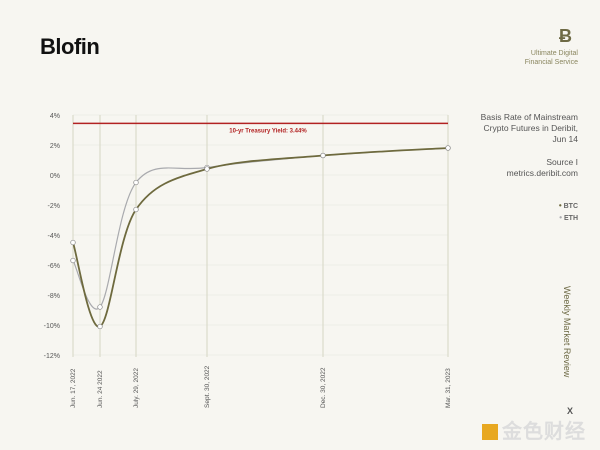  Describe the element at coordinates (568, 205) in the screenshot. I see `legend-item-btc: • BTC` at that location.